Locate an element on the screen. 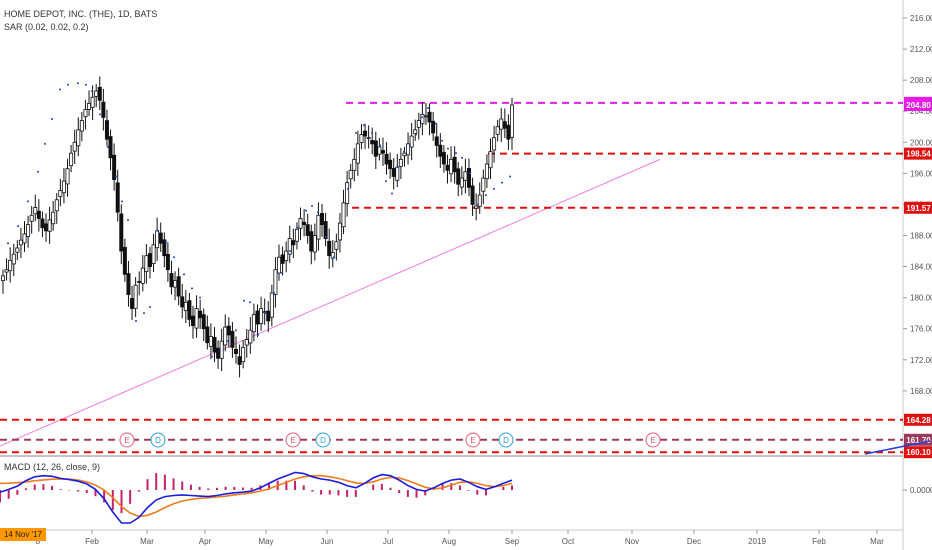 This screenshot has height=550, width=932. level-price-label: 164.28 is located at coordinates (918, 420).